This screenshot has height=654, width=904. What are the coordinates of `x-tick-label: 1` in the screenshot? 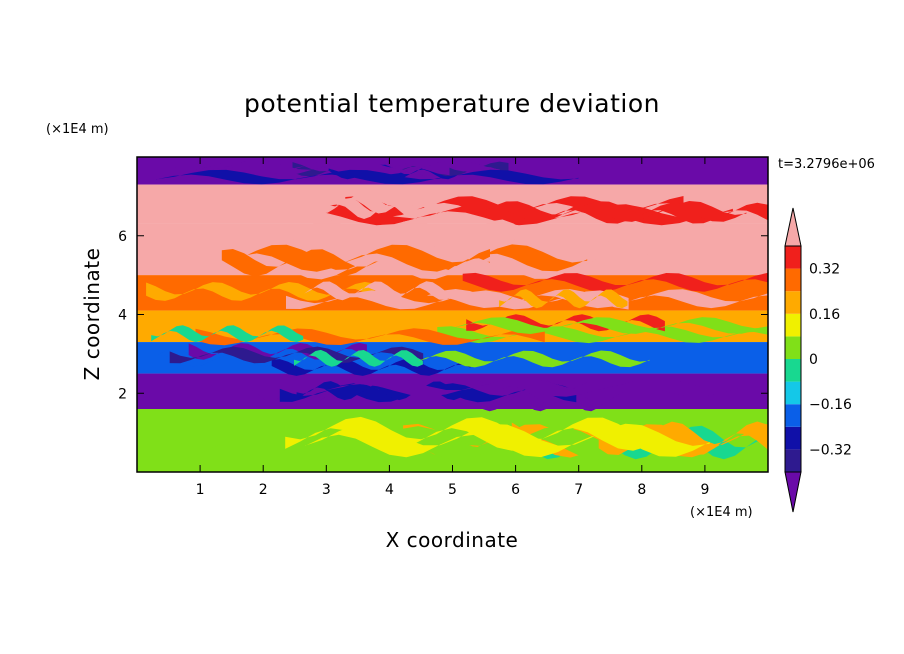 It's located at (200, 490).